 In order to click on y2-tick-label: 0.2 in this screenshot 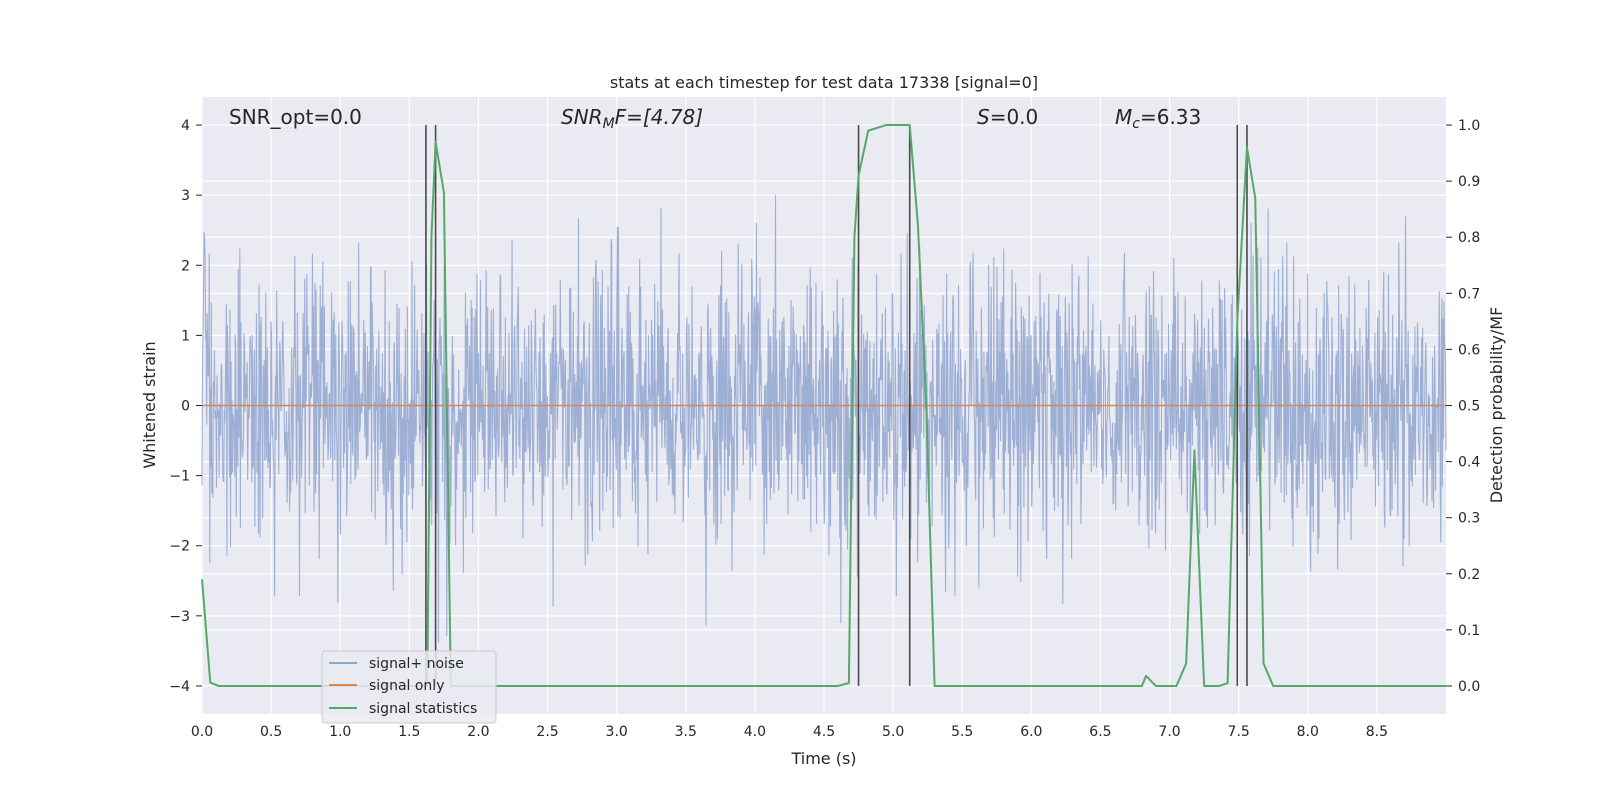, I will do `click(1469, 575)`.